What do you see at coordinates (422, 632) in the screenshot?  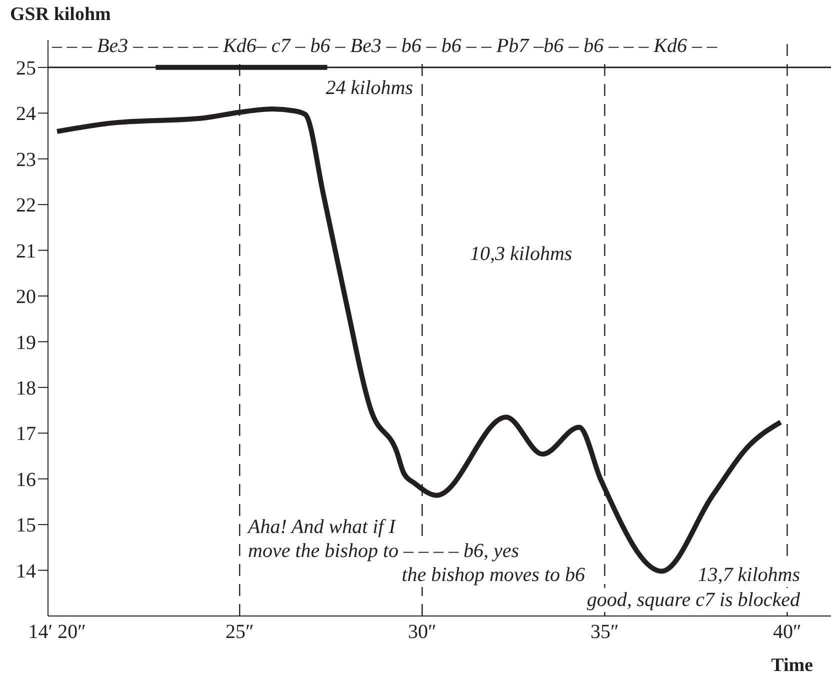 I see `x-tick-label: 30″` at bounding box center [422, 632].